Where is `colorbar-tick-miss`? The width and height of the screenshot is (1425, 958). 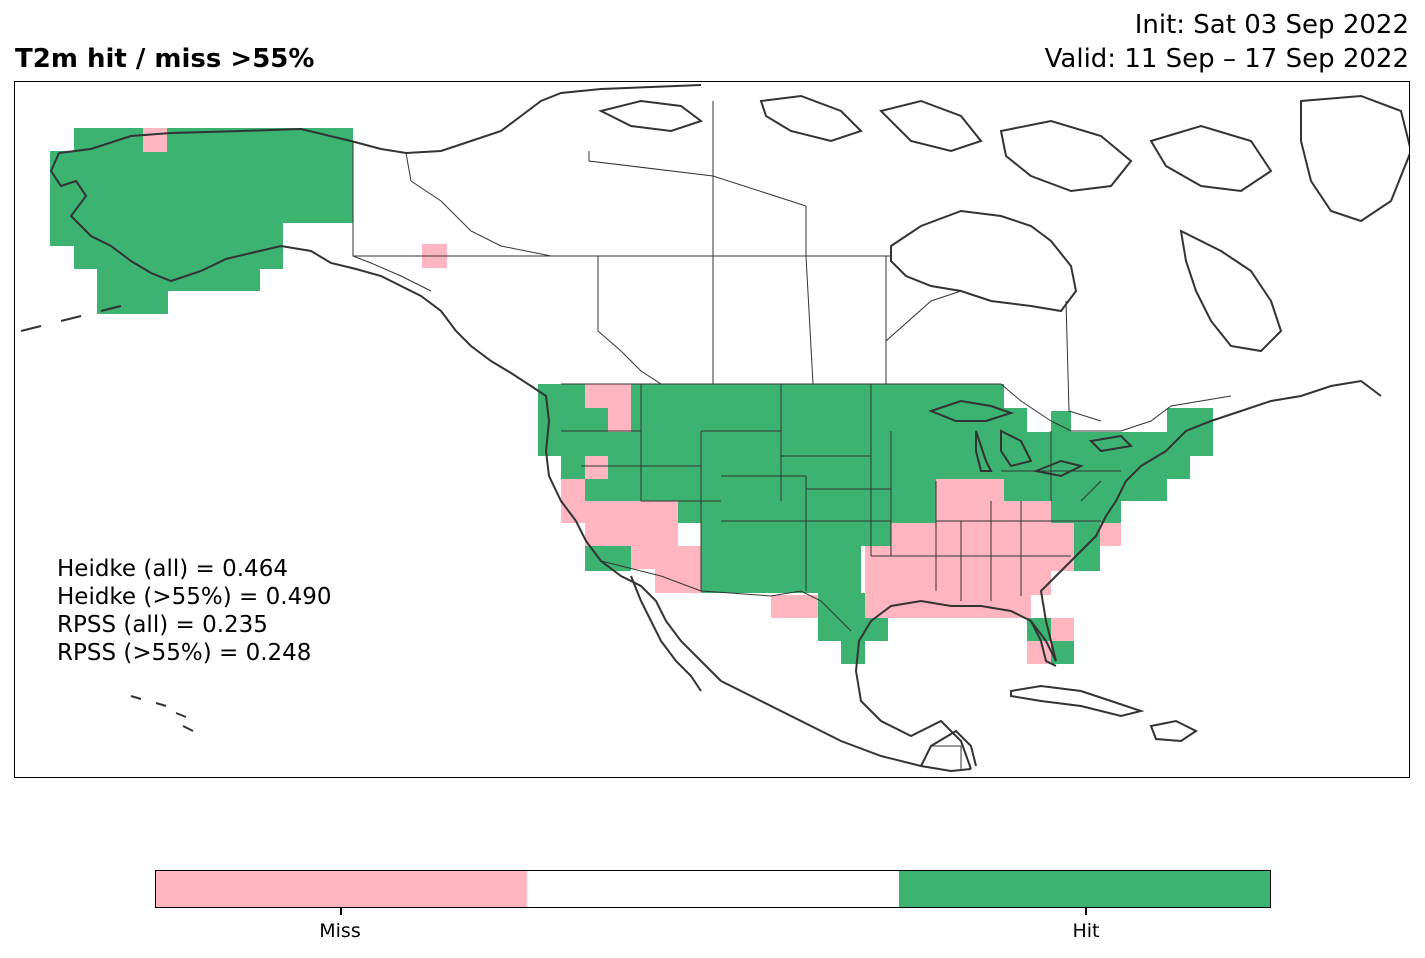 colorbar-tick-miss is located at coordinates (341, 911).